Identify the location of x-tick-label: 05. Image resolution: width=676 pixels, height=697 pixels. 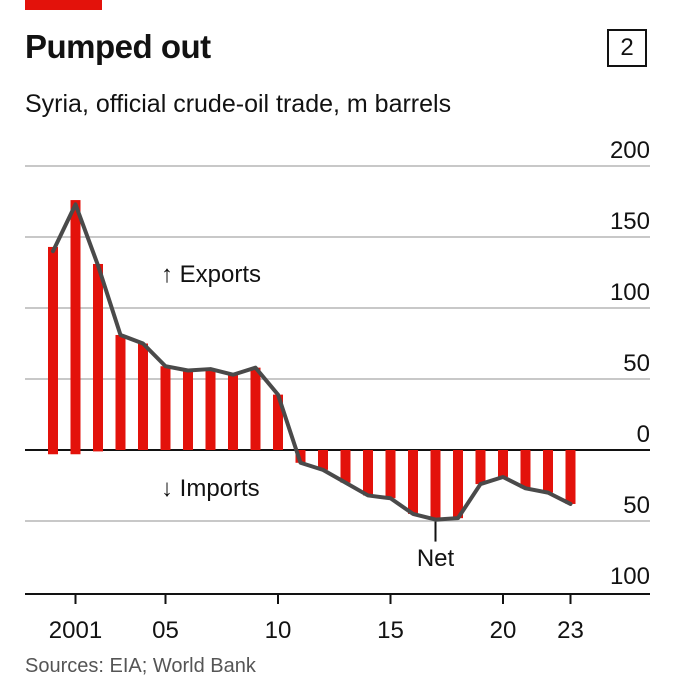
(165, 630).